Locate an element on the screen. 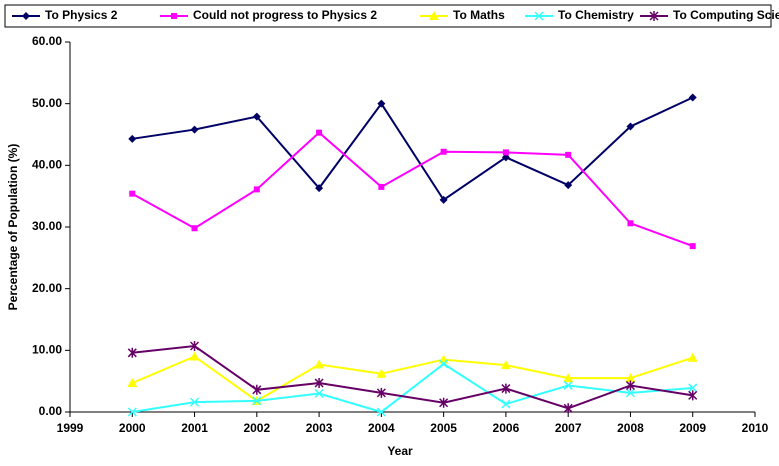 This screenshot has width=779, height=466. legend-label: Could not progress to Physics 2 is located at coordinates (285, 15).